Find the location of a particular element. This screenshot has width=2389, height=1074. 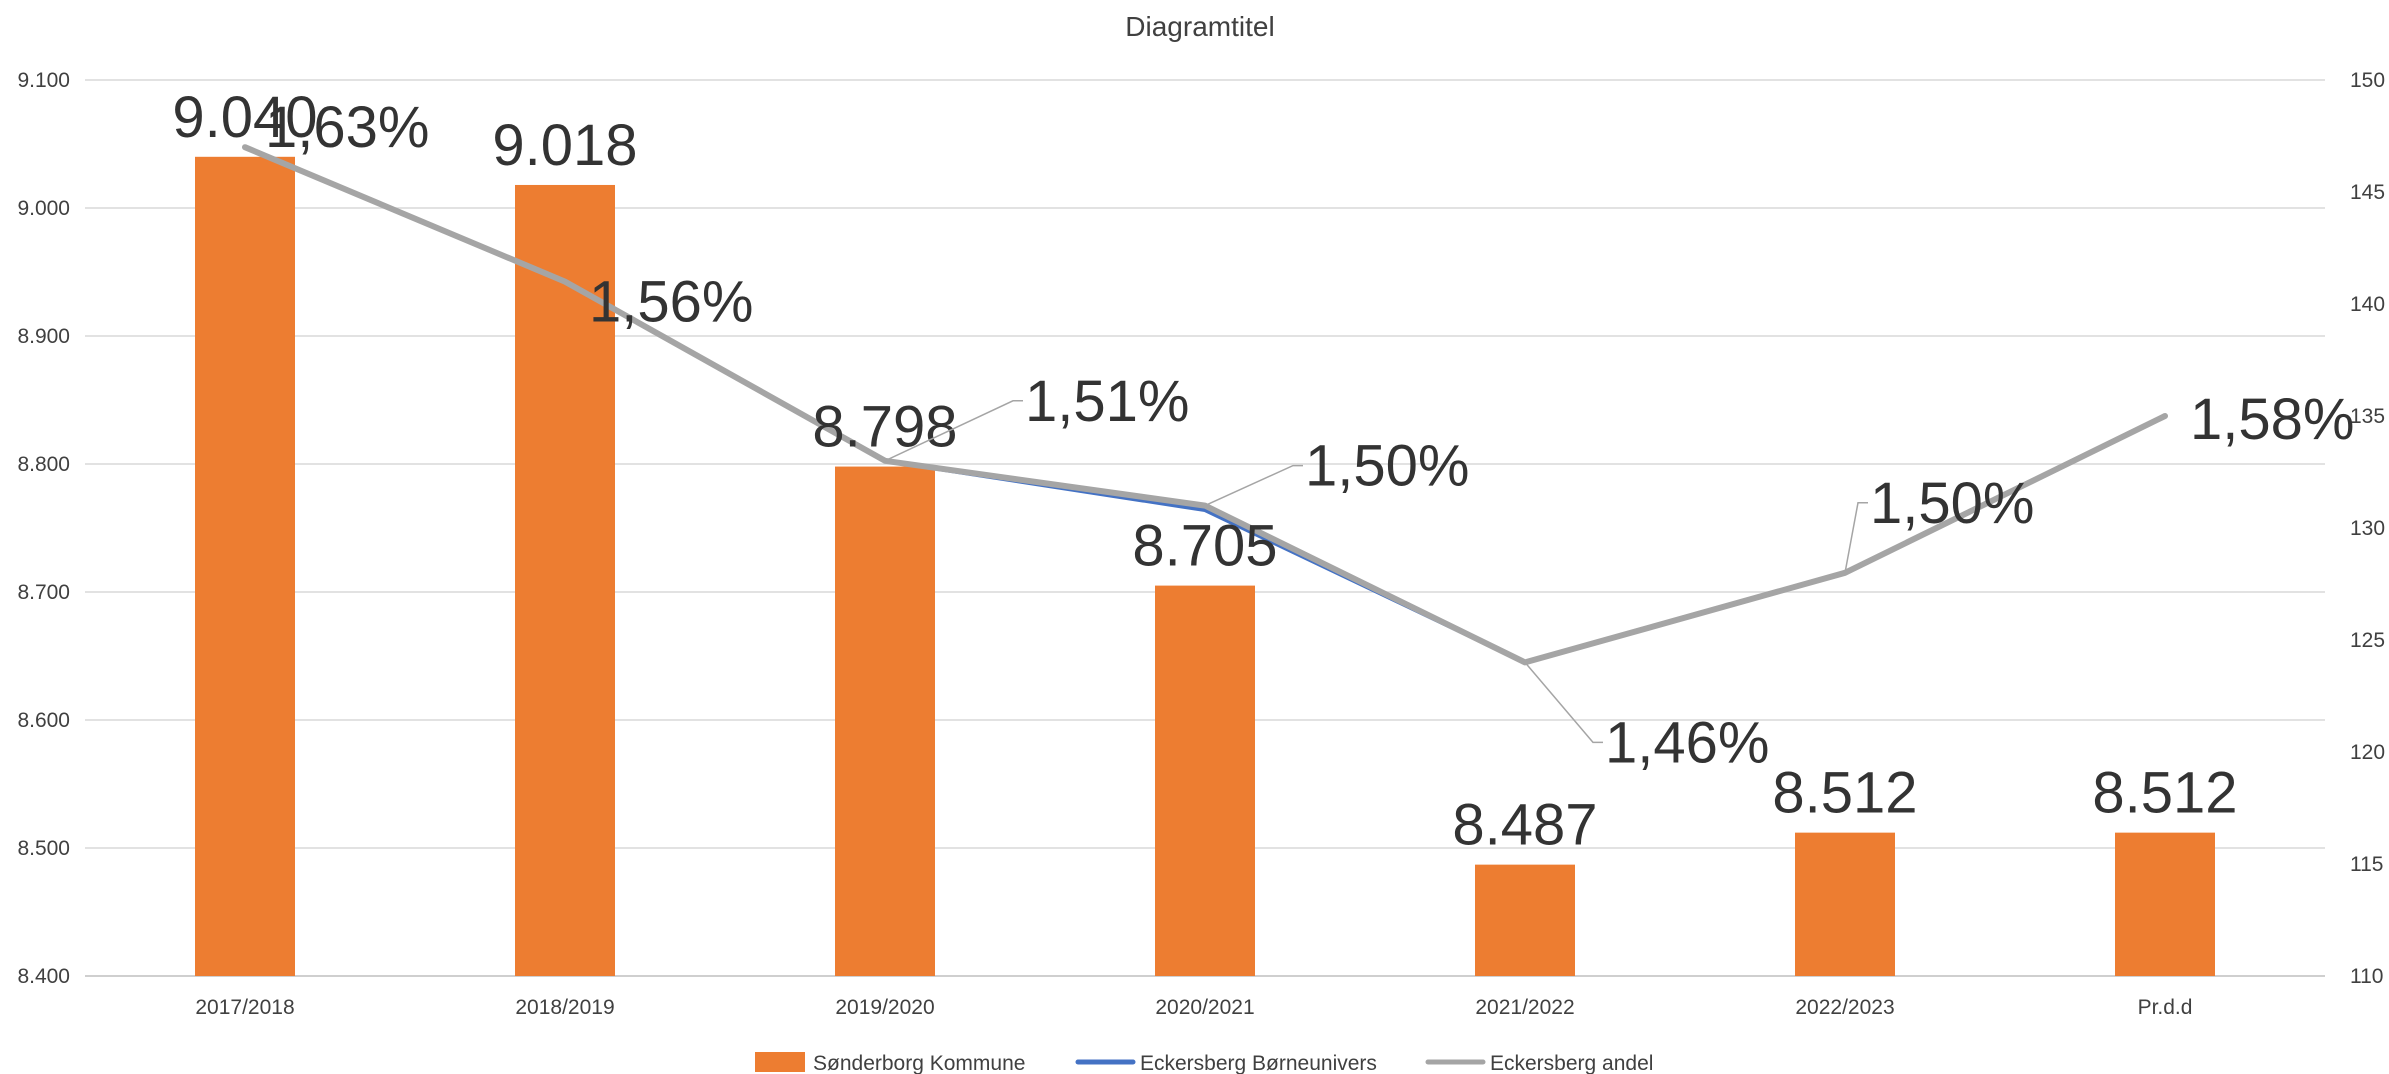

y-right-tick-label: 120 is located at coordinates (2367, 752).